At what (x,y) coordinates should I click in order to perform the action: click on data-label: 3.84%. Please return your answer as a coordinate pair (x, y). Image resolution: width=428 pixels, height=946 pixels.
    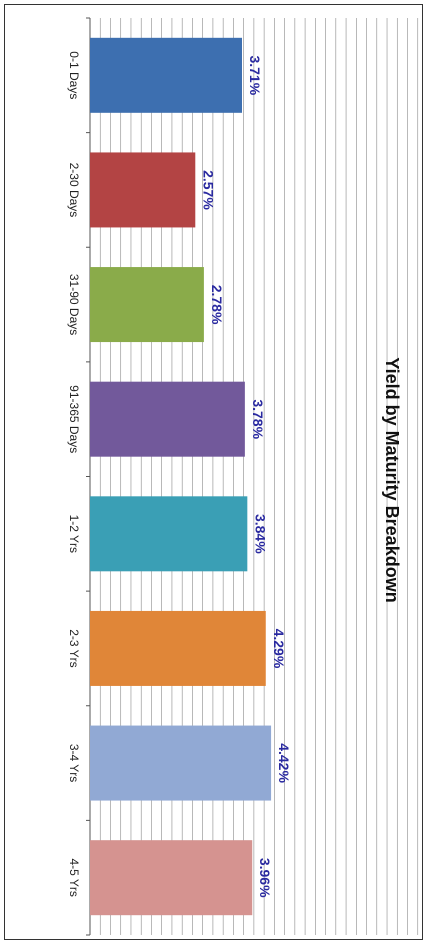
    Looking at the image, I should click on (260, 534).